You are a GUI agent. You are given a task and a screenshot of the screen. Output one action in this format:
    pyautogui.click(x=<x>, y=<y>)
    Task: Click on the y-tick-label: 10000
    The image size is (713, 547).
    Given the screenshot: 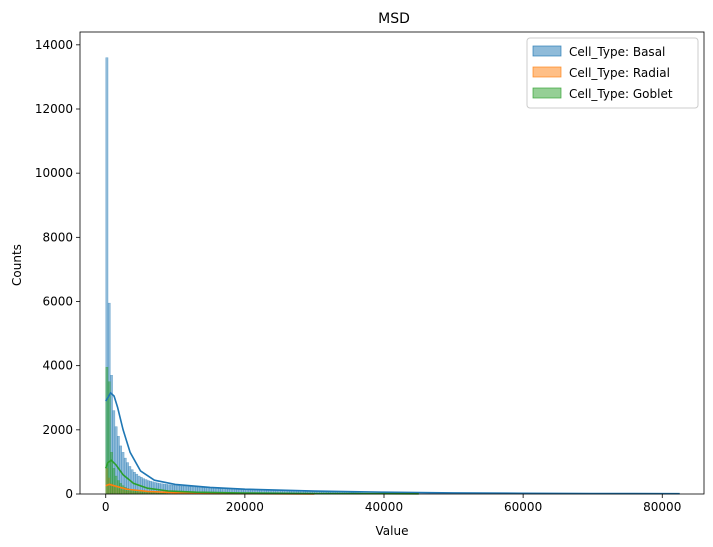 What is the action you would take?
    pyautogui.click(x=54, y=173)
    